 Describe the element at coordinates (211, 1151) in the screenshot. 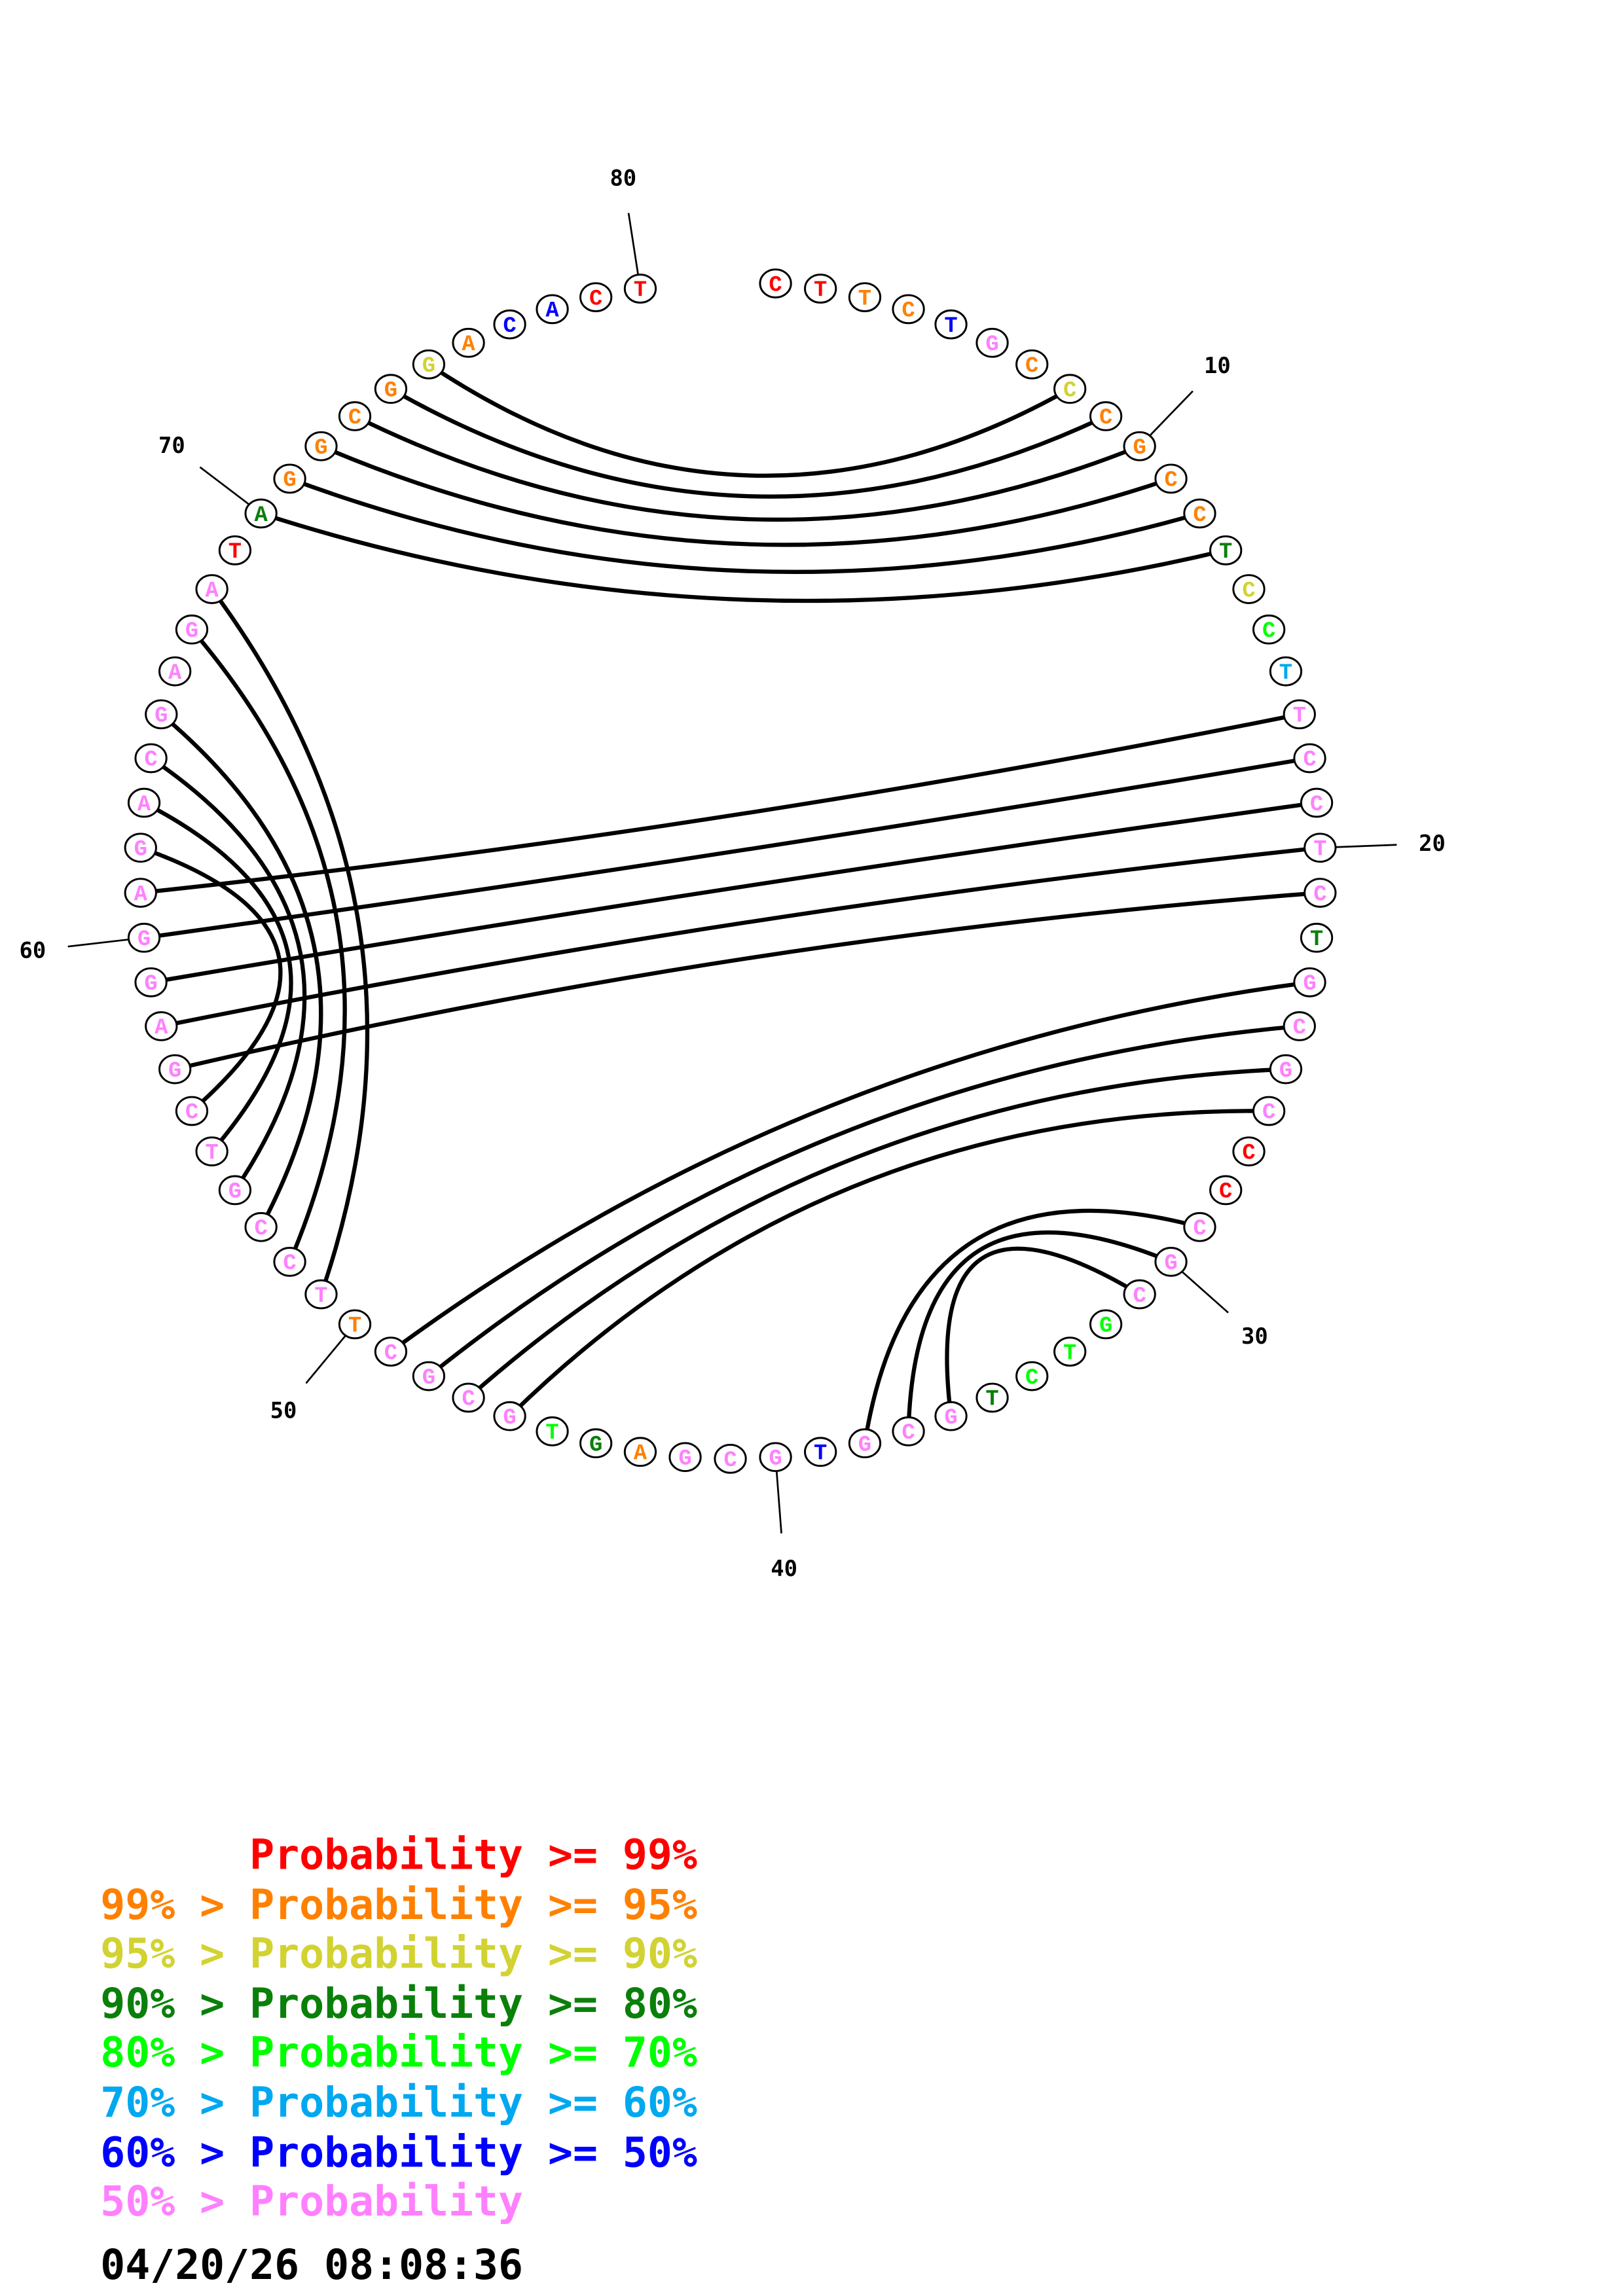

I see `nucleotide-55: T` at that location.